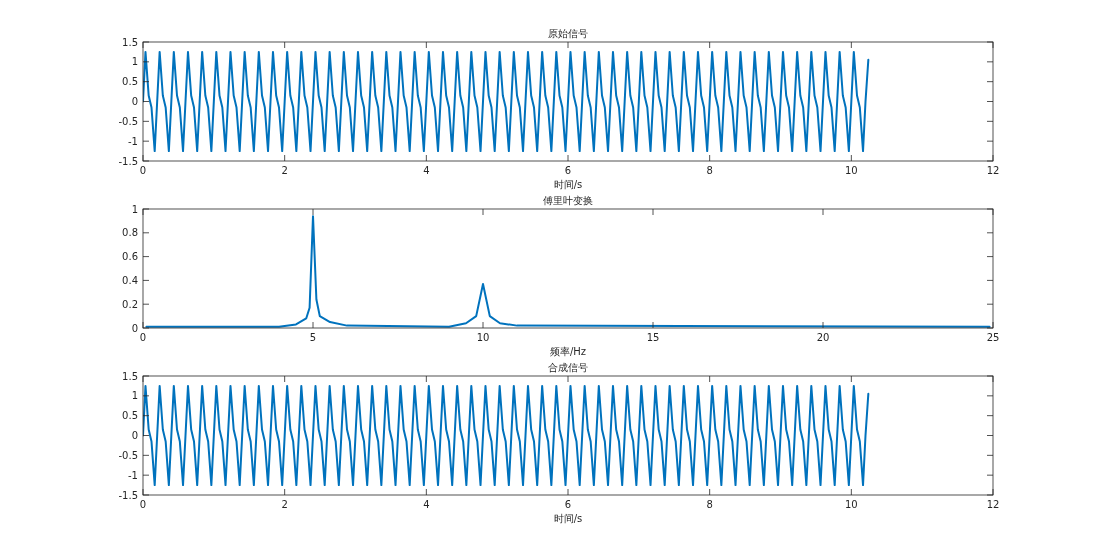  Describe the element at coordinates (568, 367) in the screenshot. I see `chart-title: 合成信号` at that location.